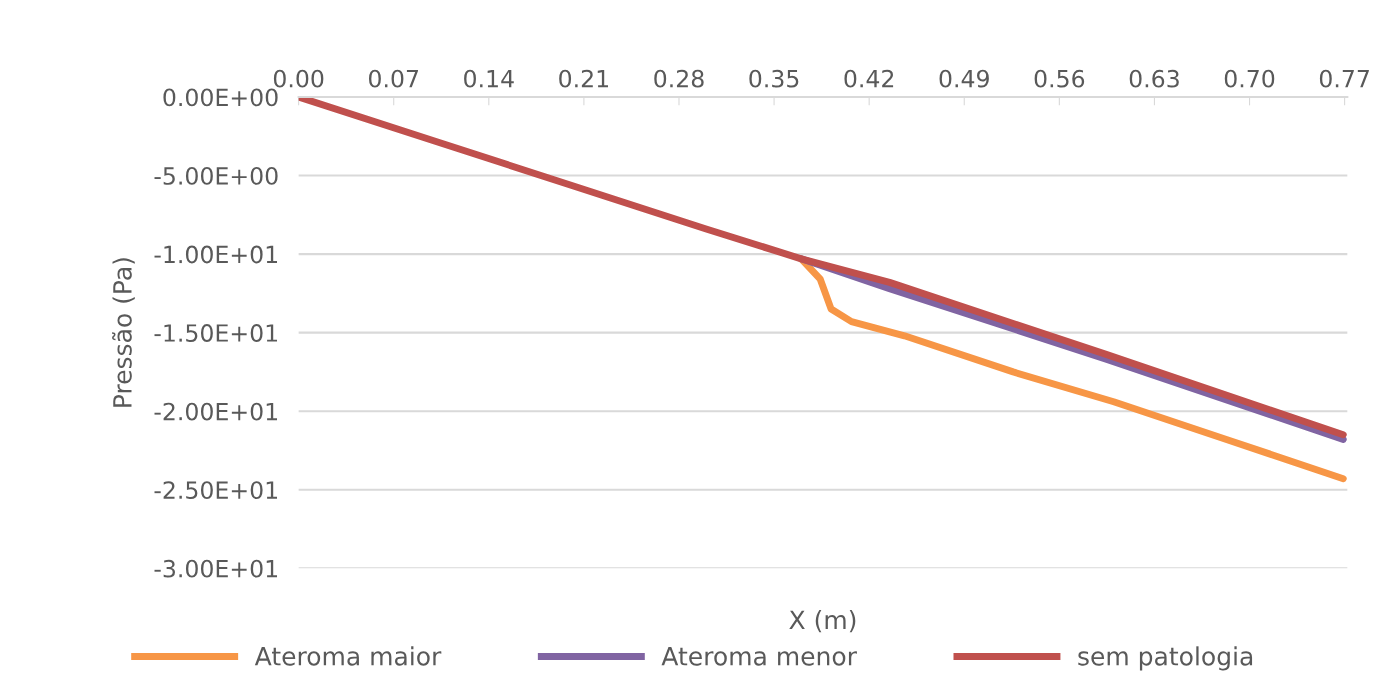  I want to click on legend-label: Ateroma menor, so click(759, 656).